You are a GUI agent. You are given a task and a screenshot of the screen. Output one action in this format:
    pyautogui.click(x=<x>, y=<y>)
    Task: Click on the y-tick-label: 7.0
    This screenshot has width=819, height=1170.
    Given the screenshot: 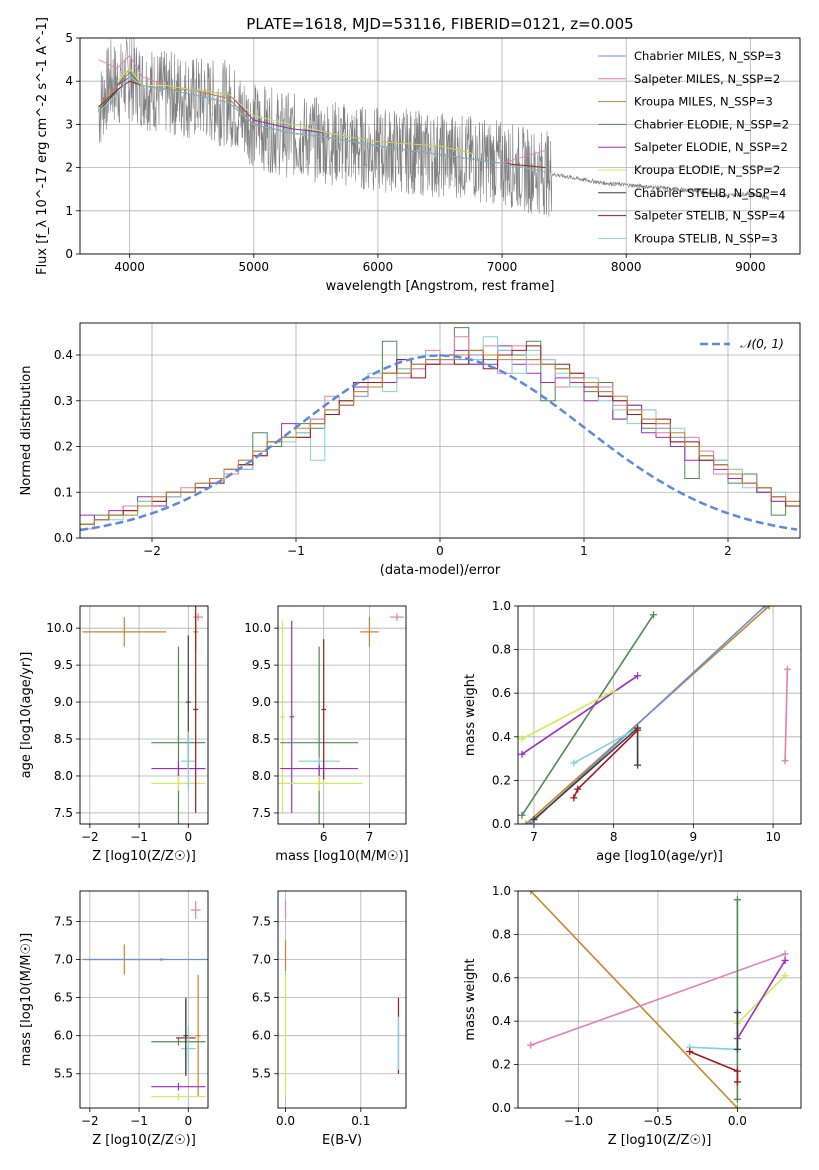 What is the action you would take?
    pyautogui.click(x=261, y=960)
    